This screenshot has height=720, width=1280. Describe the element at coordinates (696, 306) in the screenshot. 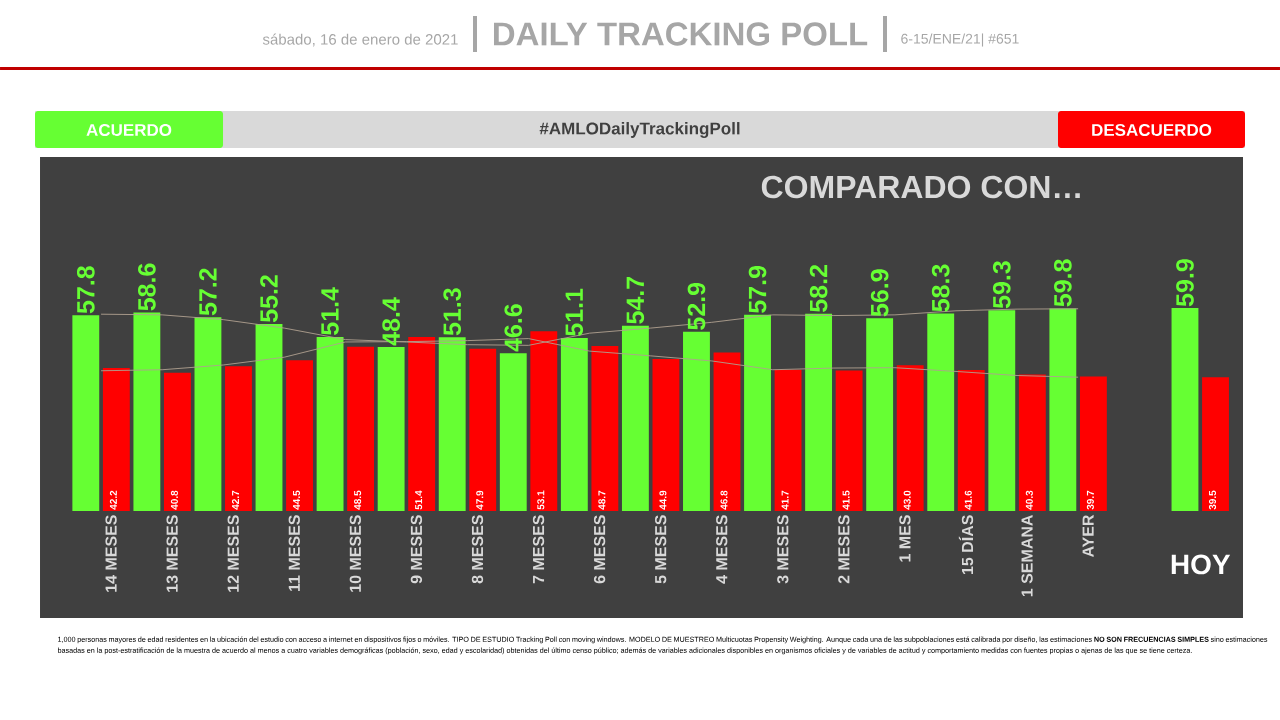

I see `data-label: 52.9` at that location.